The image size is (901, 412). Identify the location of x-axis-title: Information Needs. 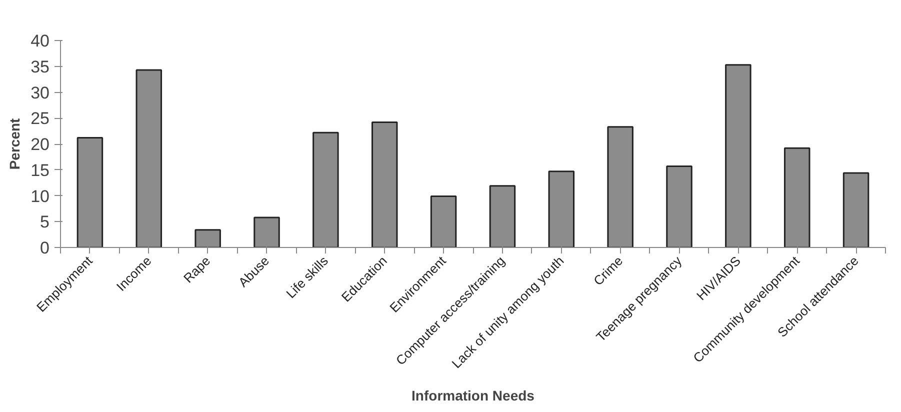
(473, 395).